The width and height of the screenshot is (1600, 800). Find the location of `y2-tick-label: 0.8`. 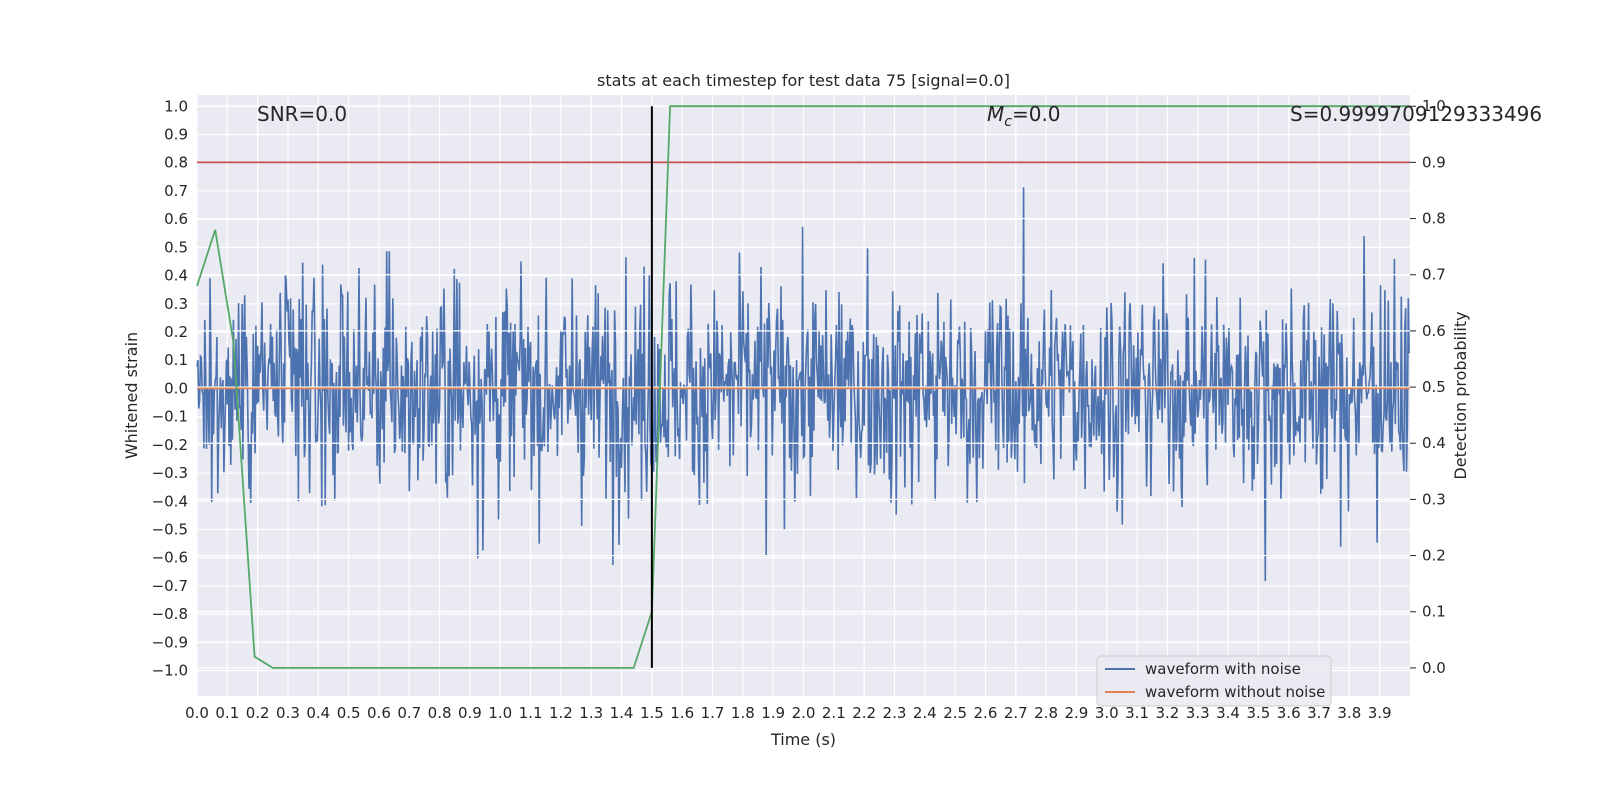

y2-tick-label: 0.8 is located at coordinates (1434, 219).